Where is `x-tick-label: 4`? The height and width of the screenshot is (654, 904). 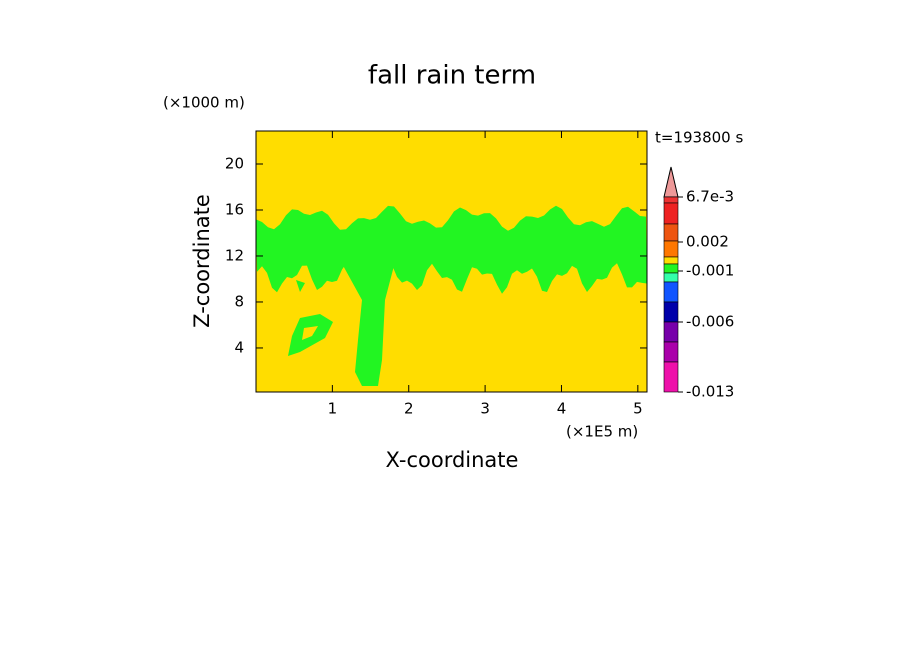
x-tick-label: 4 is located at coordinates (562, 409).